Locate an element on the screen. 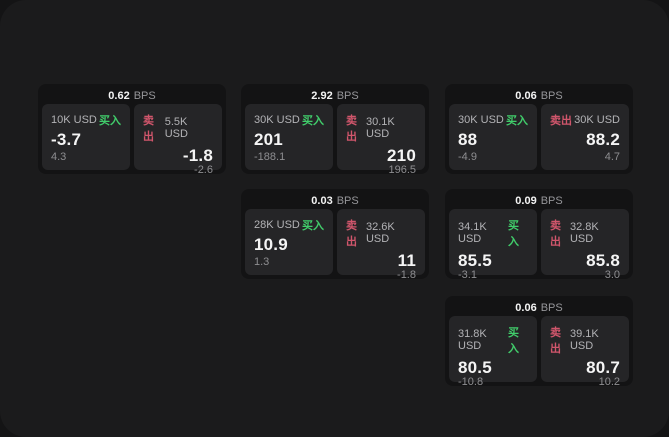  buy-price: 10.9 is located at coordinates (271, 244).